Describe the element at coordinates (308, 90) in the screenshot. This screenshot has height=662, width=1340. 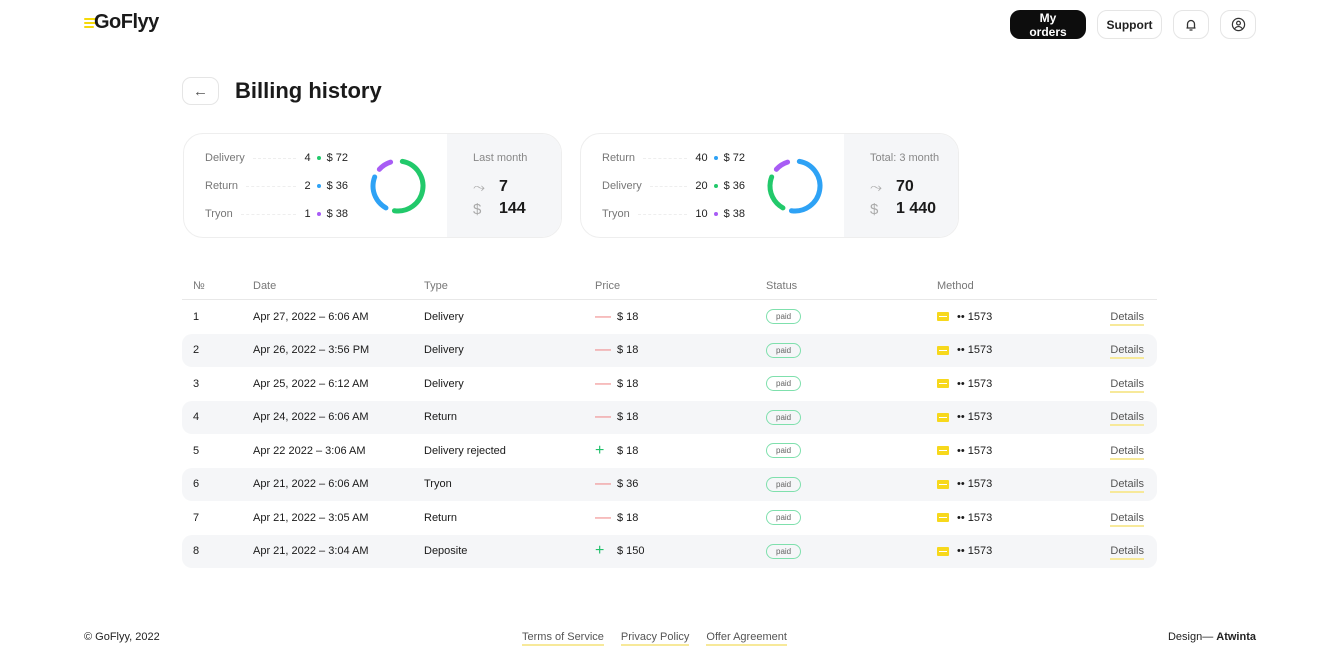
I see `page-title: Billing history` at that location.